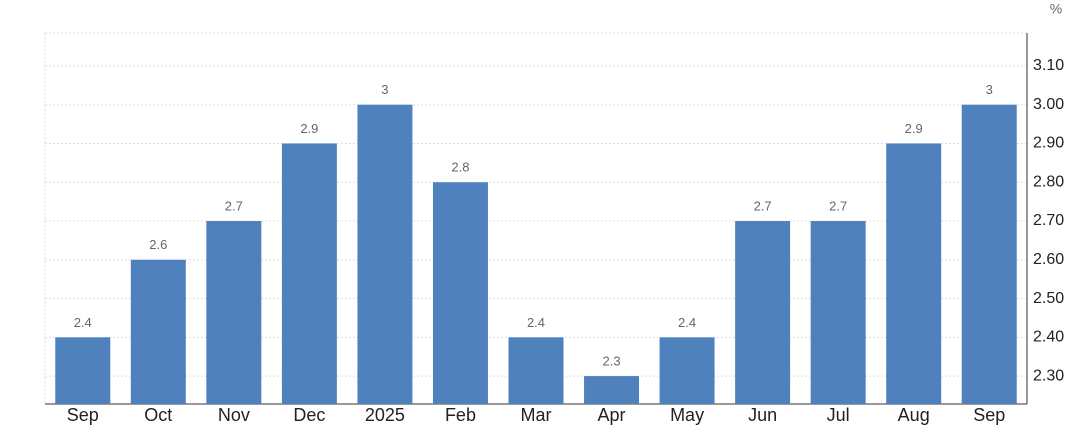 The height and width of the screenshot is (442, 1089). Describe the element at coordinates (687, 415) in the screenshot. I see `x-tick-label: May` at that location.